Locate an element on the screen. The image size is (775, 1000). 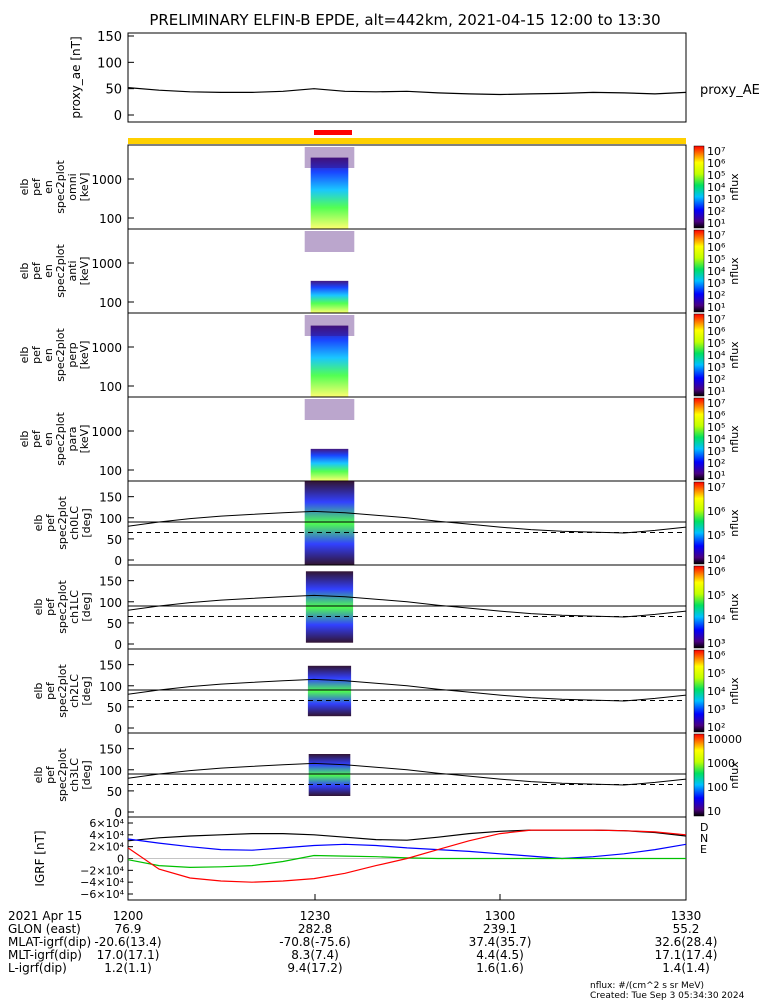
footer-value: 76.9 is located at coordinates (128, 929).